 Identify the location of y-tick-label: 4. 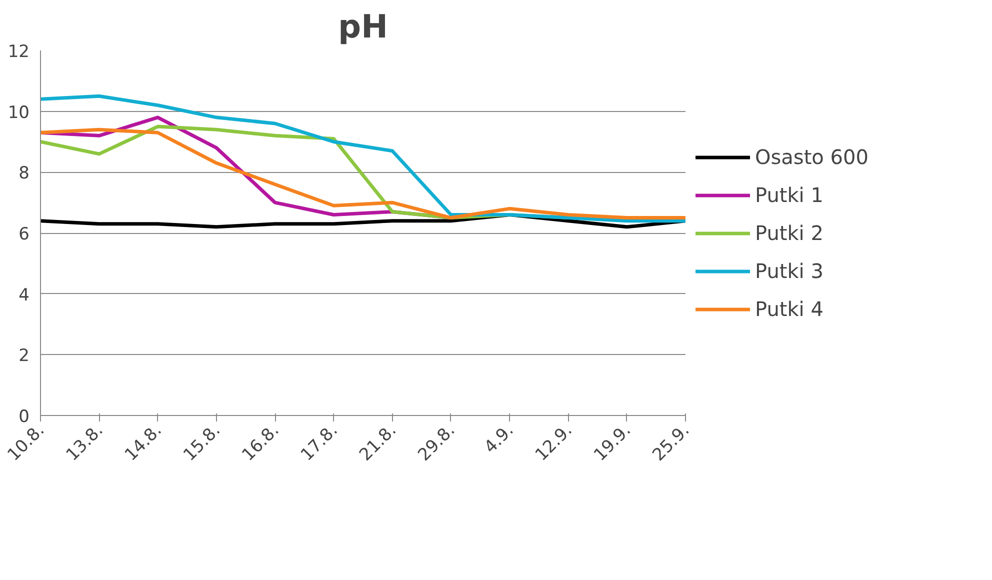
(24, 295).